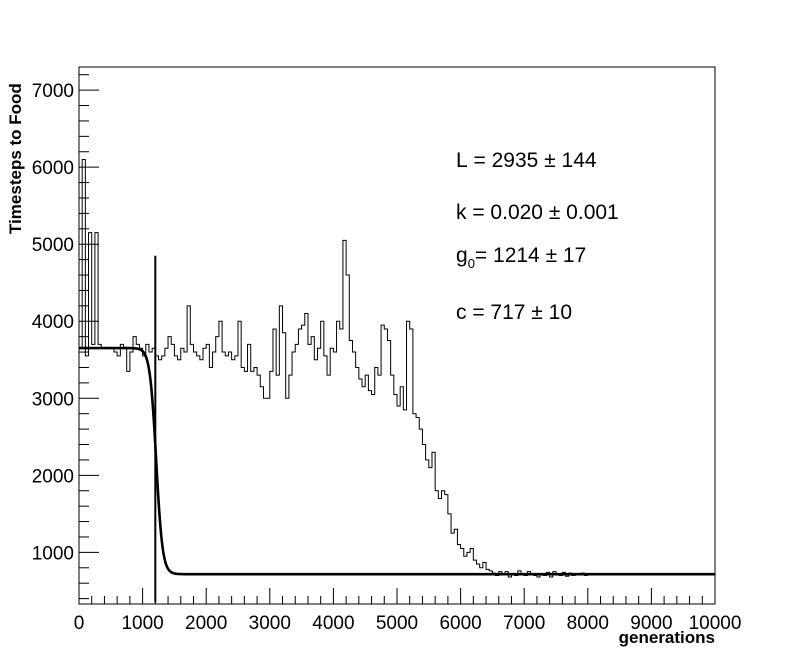  What do you see at coordinates (530, 255) in the screenshot?
I see `annotation-g0-value: = 1214 ± 17` at bounding box center [530, 255].